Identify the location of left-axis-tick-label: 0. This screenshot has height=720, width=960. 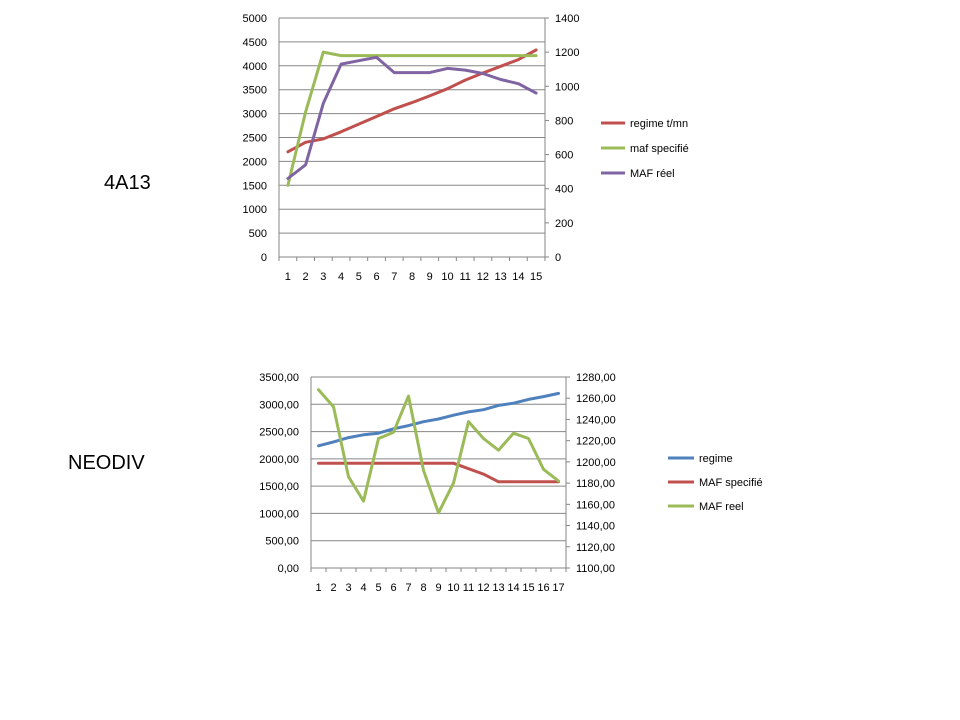
(264, 258).